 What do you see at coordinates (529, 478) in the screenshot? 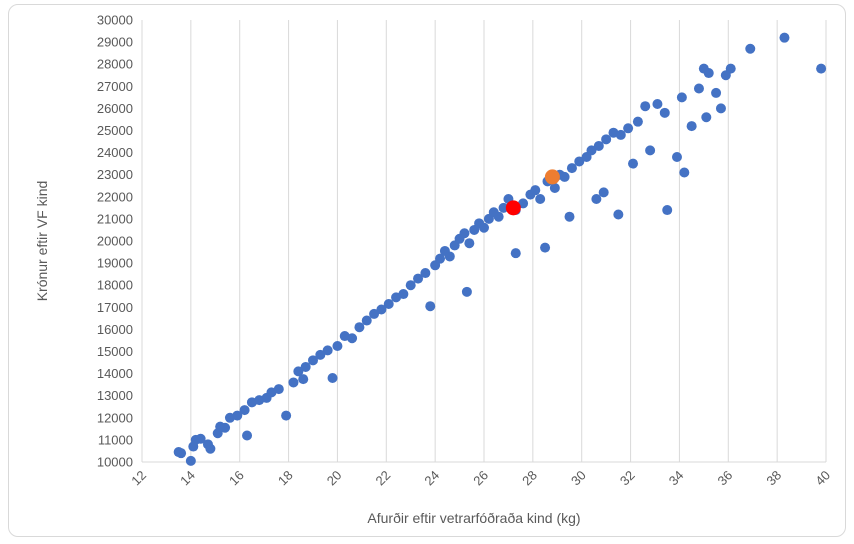
I see `x-tick-label: 28` at bounding box center [529, 478].